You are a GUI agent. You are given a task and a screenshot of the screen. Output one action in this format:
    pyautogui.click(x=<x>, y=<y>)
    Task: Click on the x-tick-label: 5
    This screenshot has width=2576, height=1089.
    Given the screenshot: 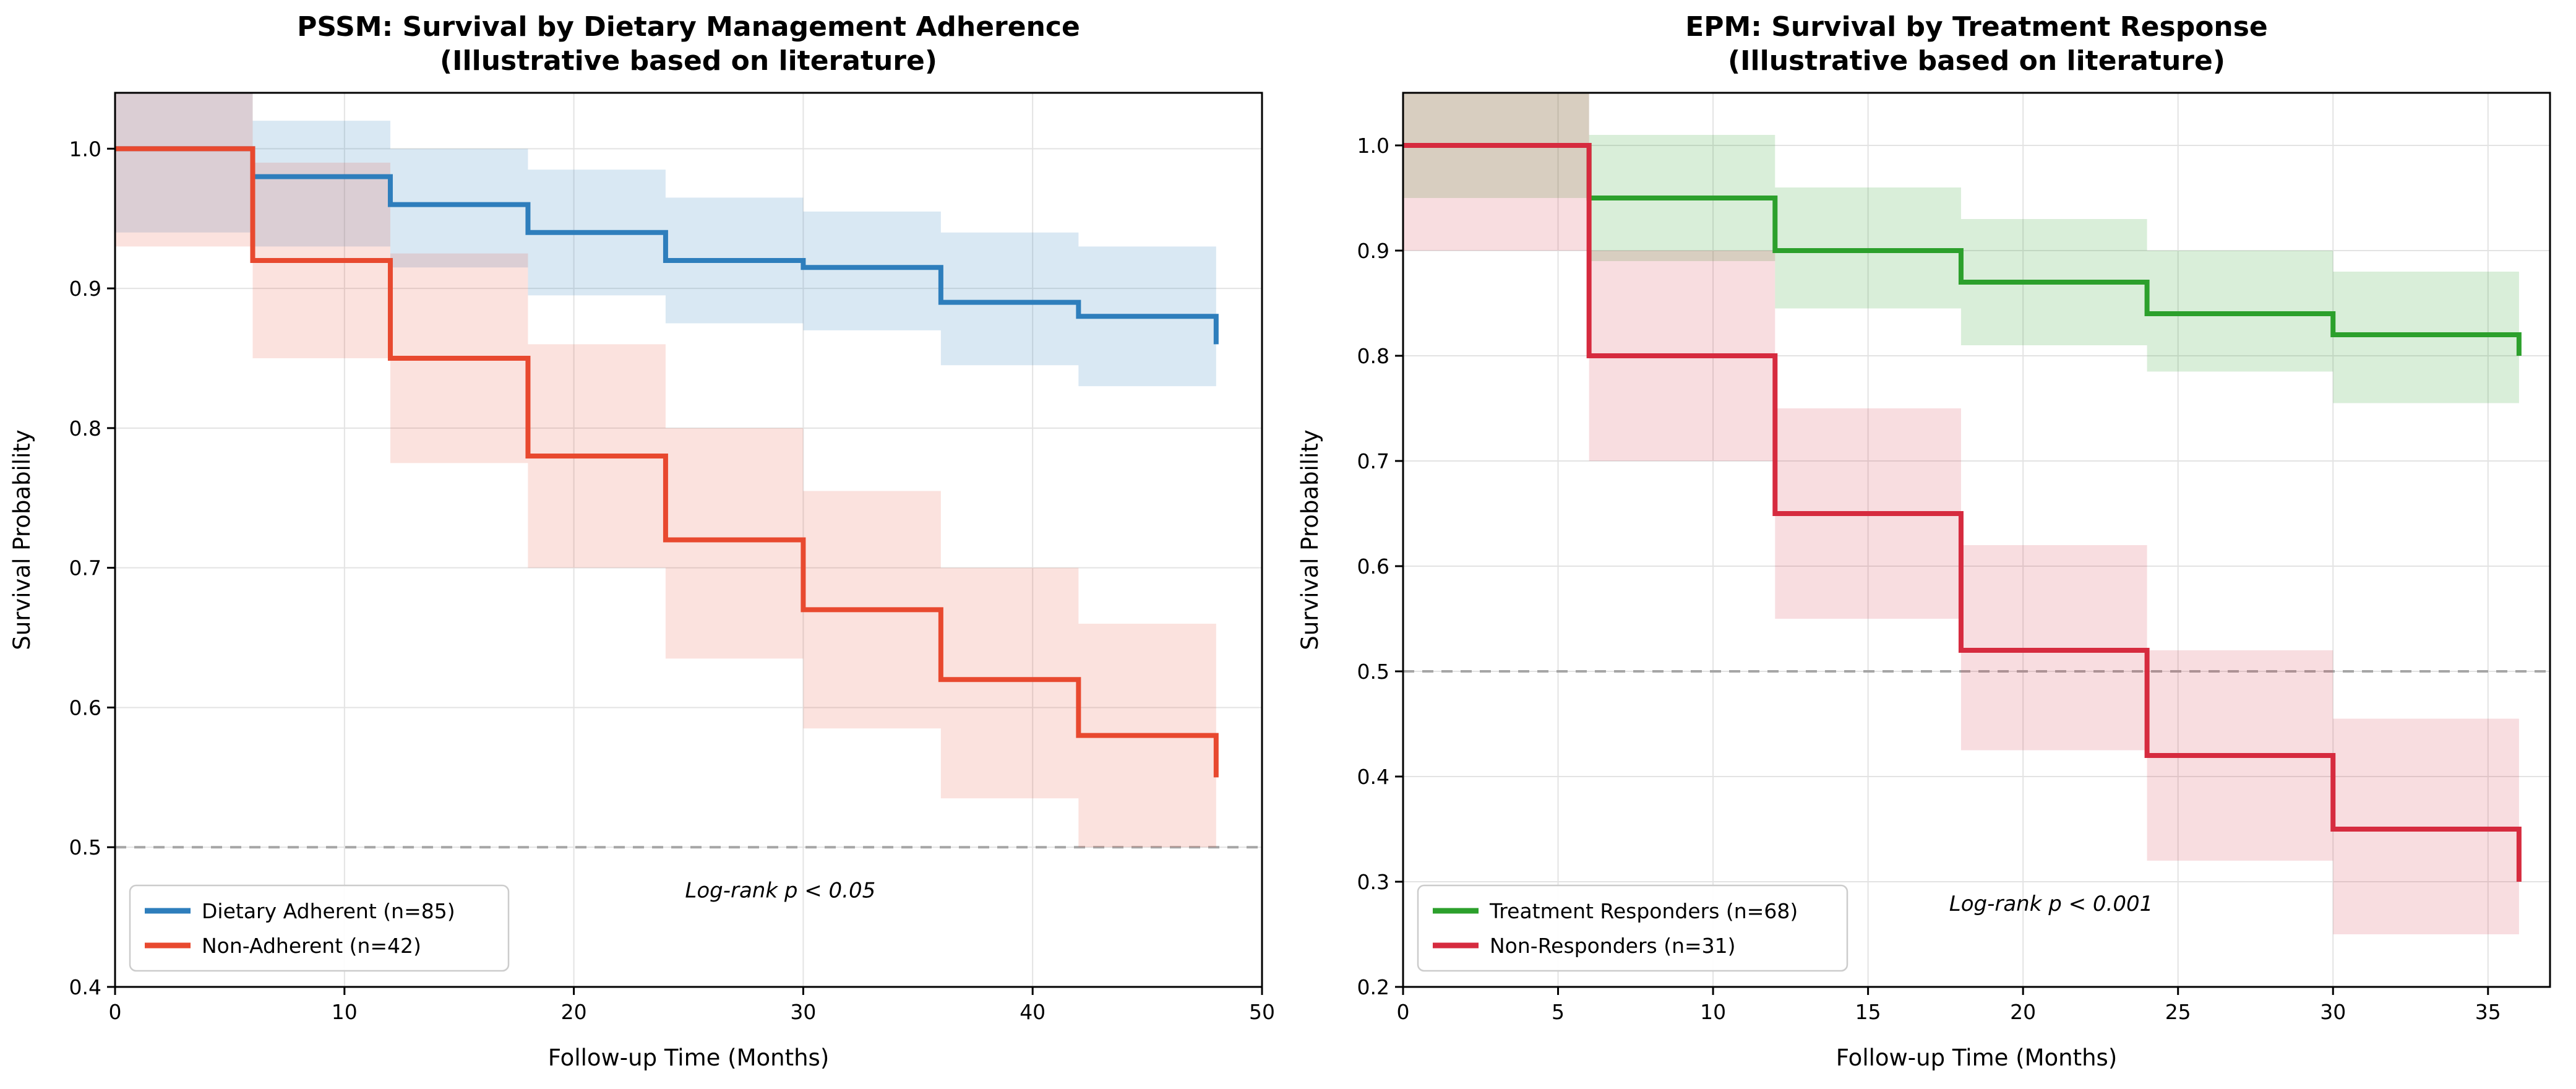 What is the action you would take?
    pyautogui.click(x=1558, y=1012)
    